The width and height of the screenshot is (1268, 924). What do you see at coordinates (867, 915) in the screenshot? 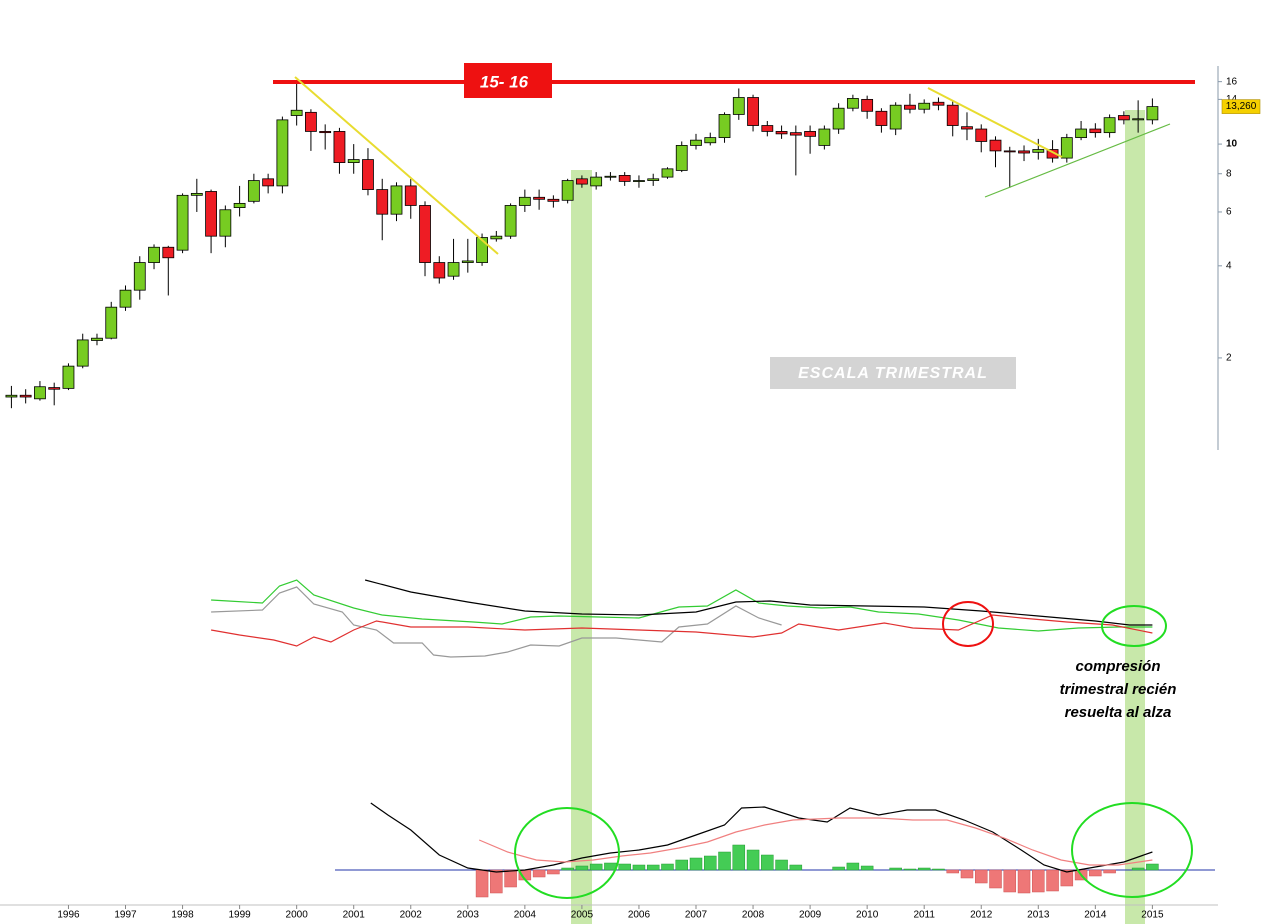
I see `x-tick-label: 2010` at bounding box center [867, 915].